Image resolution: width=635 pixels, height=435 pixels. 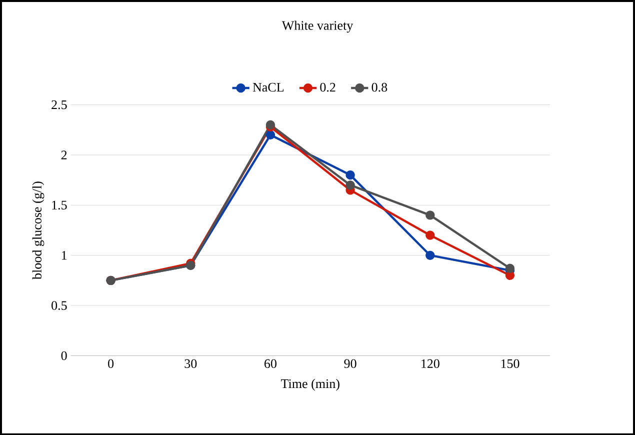 I want to click on y-axis-title: blood glucose (g/l), so click(x=38, y=230).